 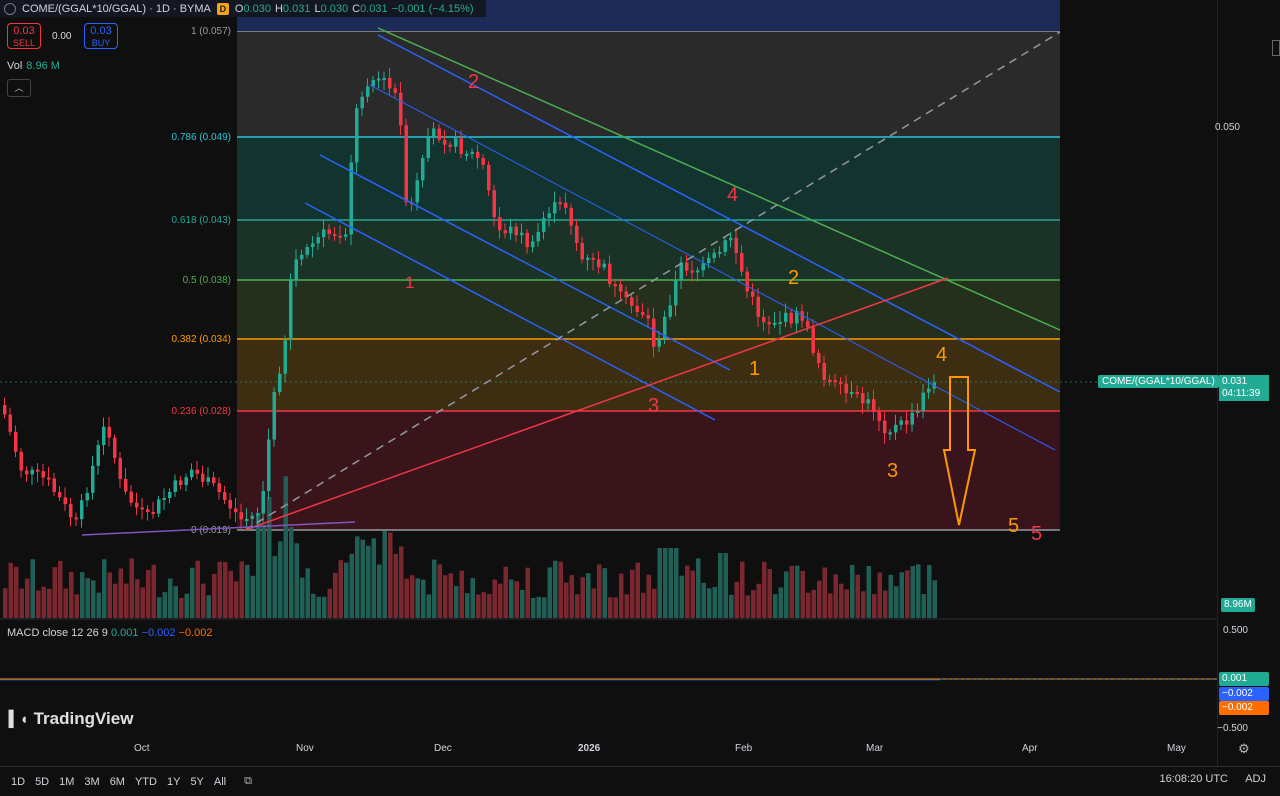 I want to click on wave-orange-3: 3, so click(x=892, y=471).